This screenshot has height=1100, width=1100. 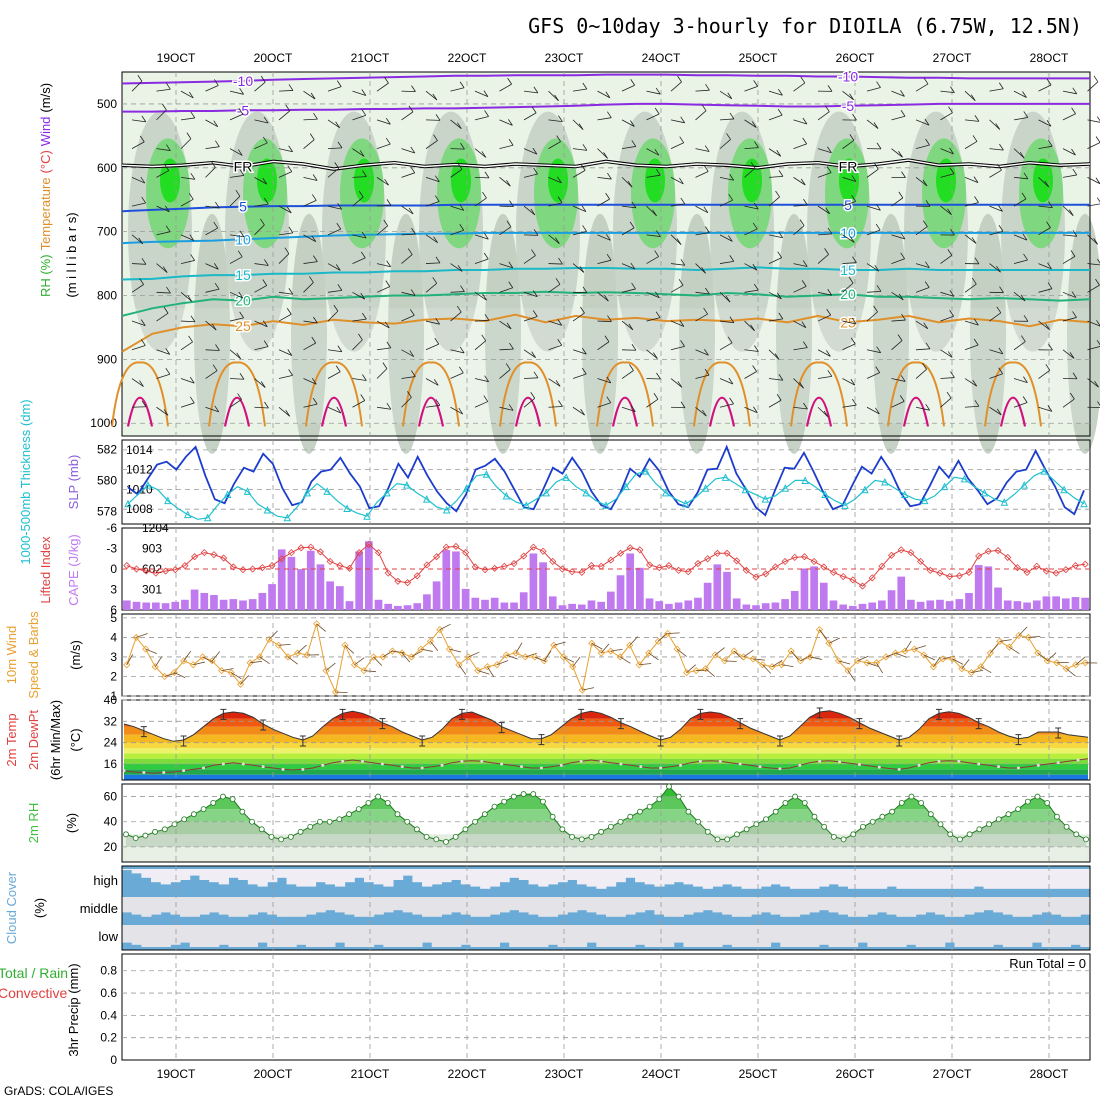 What do you see at coordinates (99, 908) in the screenshot?
I see `cloud-layer-label: middle` at bounding box center [99, 908].